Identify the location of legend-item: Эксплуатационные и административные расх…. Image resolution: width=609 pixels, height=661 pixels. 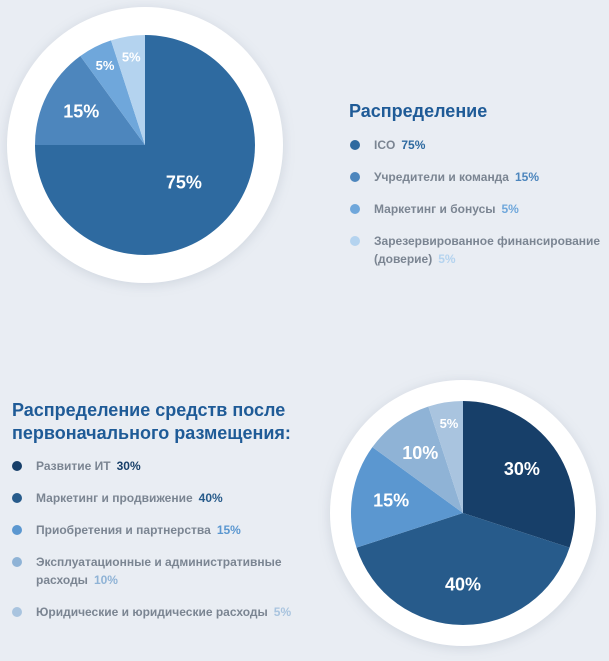
(152, 571).